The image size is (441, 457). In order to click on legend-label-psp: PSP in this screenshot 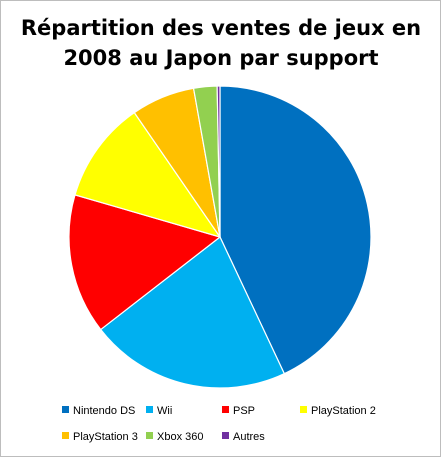, I will do `click(244, 411)`.